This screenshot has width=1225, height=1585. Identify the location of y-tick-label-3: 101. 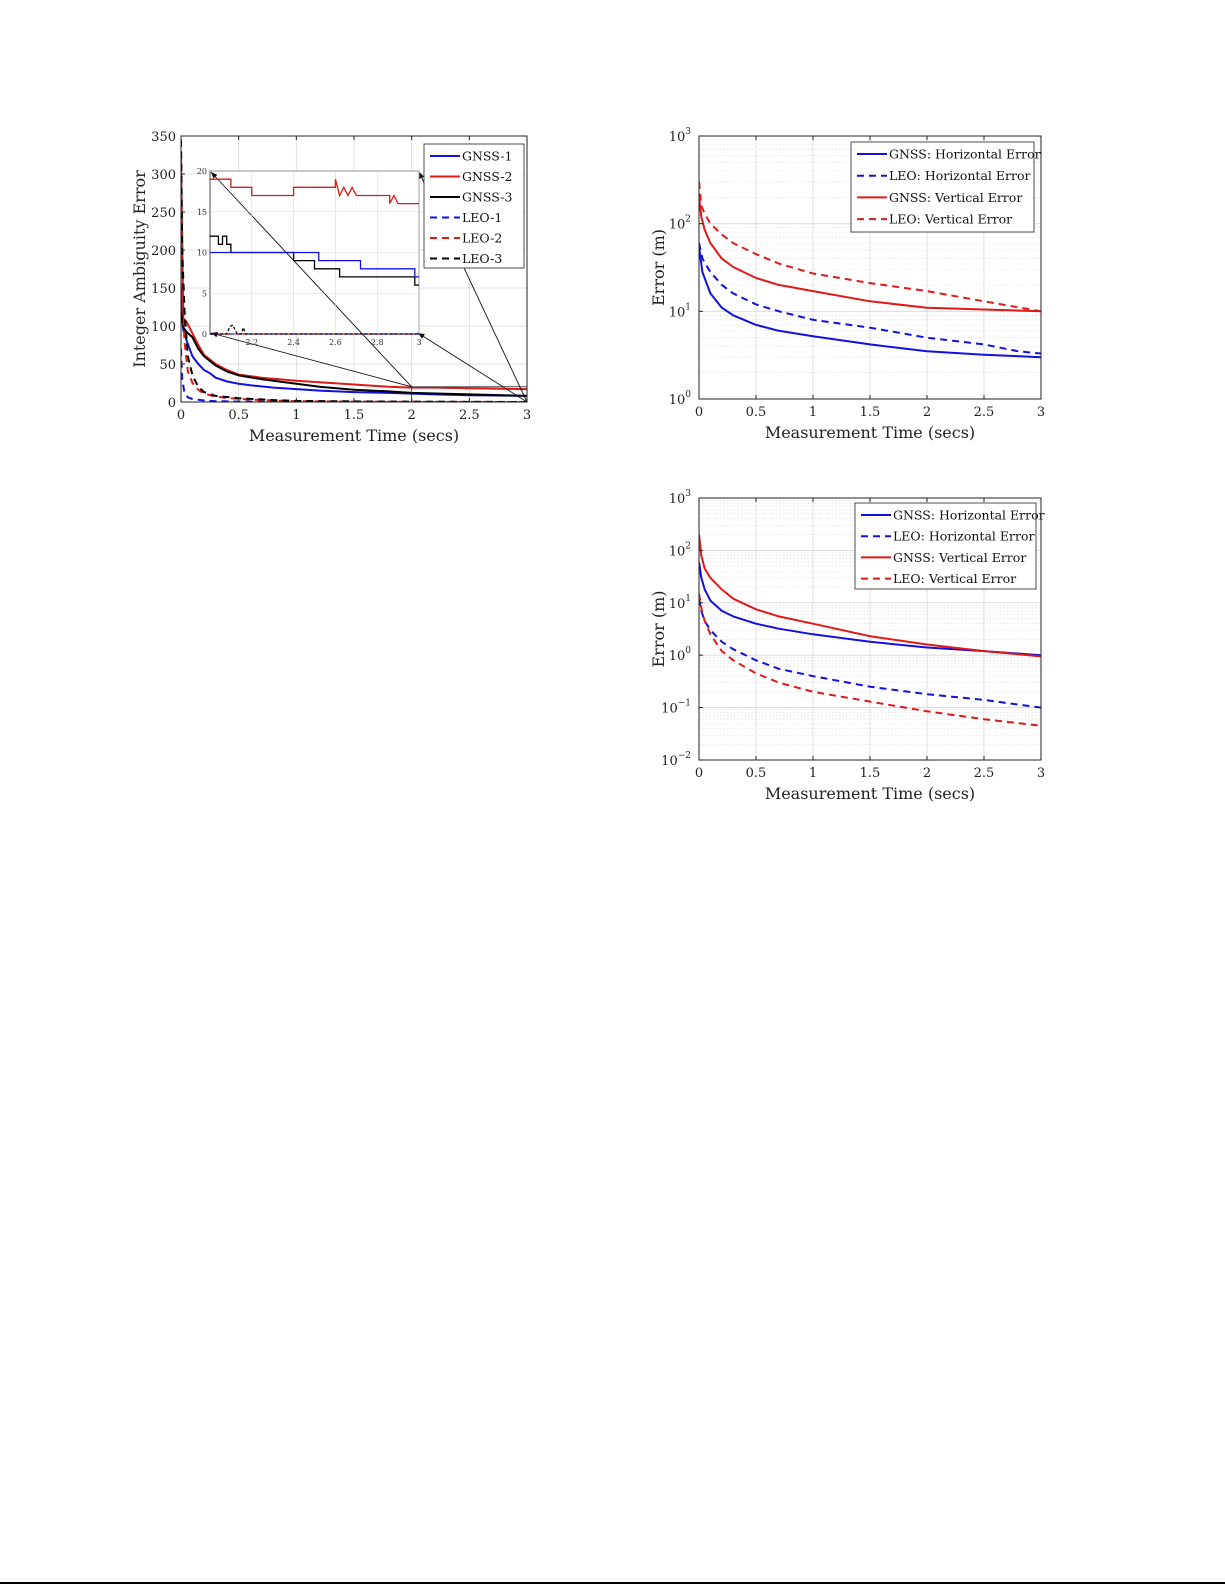
(680, 603).